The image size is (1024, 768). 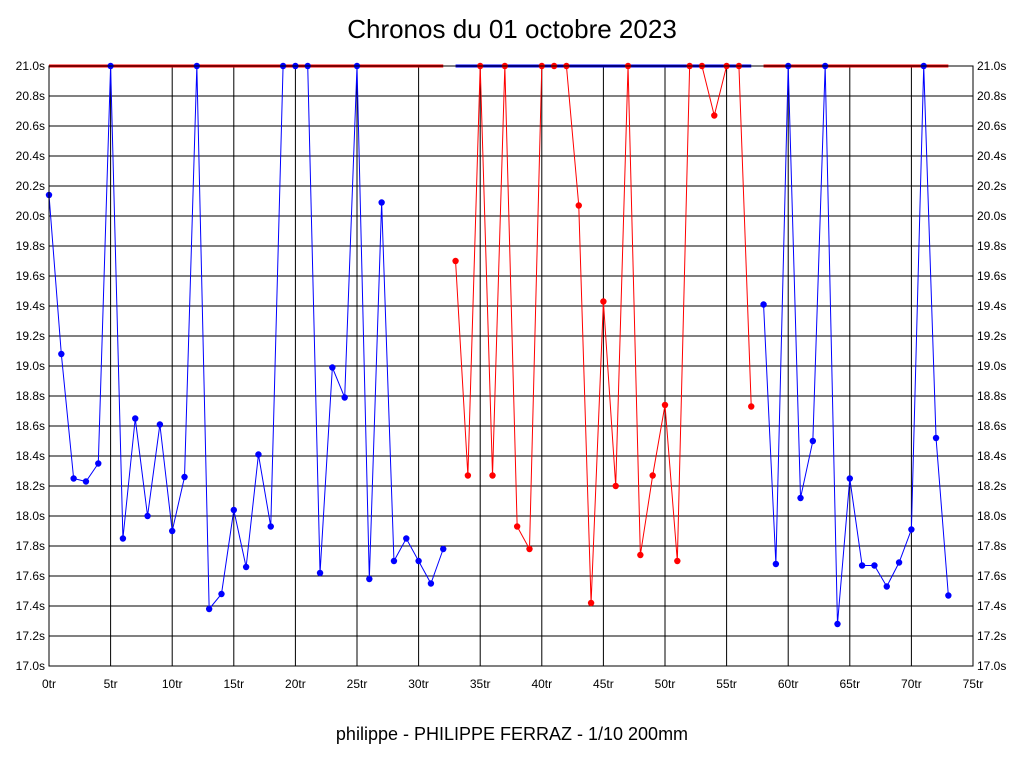 I want to click on y-tick-label-left: 18.6s, so click(x=30, y=426).